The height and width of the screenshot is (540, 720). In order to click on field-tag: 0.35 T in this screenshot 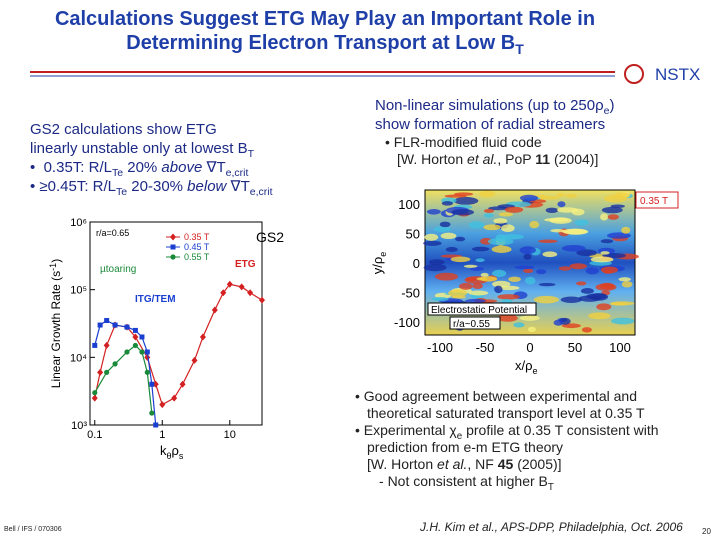, I will do `click(654, 201)`.